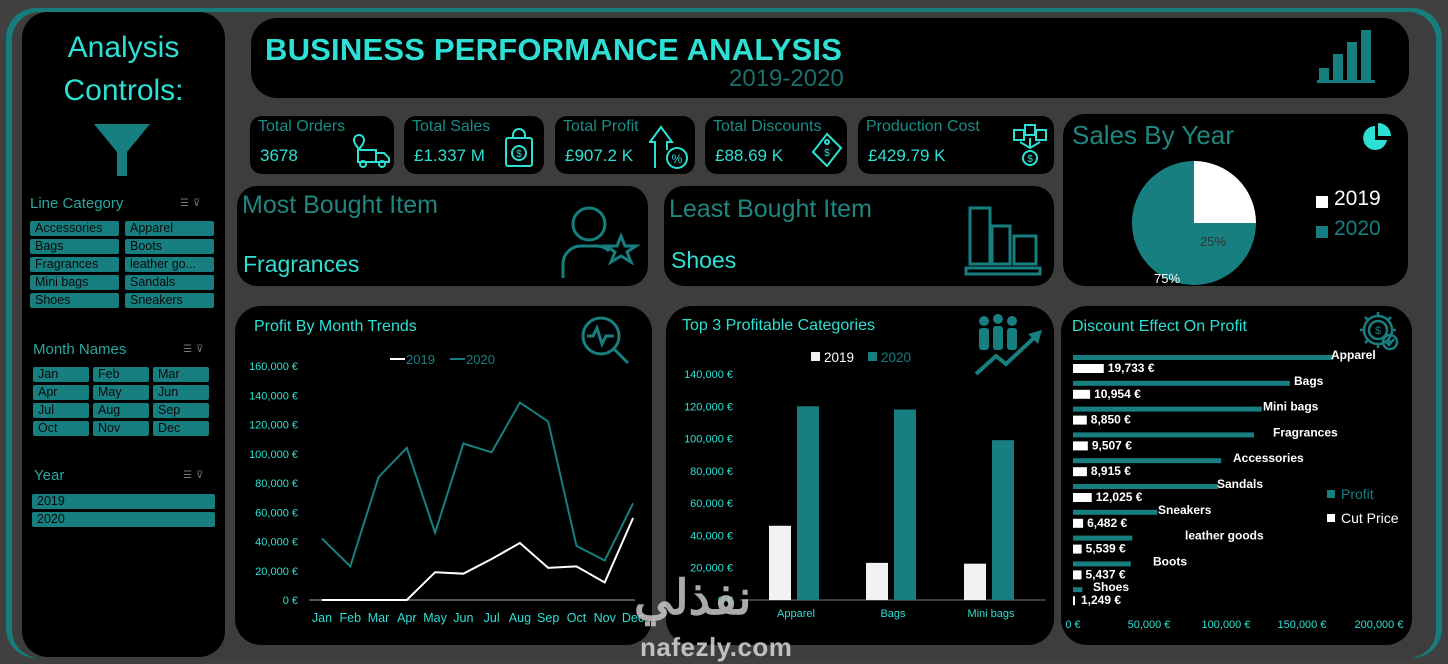 The image size is (1448, 664). What do you see at coordinates (181, 392) in the screenshot?
I see `slicer-item-month: Jun` at bounding box center [181, 392].